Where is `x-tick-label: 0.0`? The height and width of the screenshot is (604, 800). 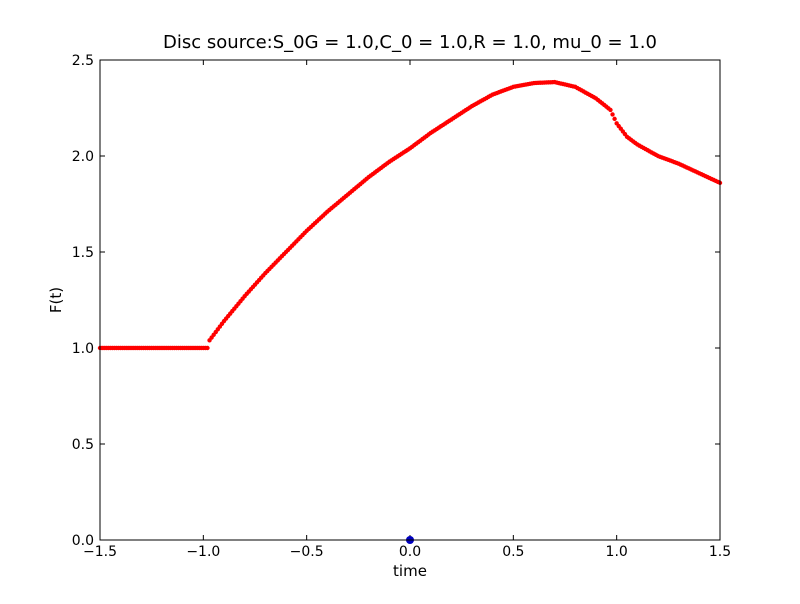
x-tick-label: 0.0 is located at coordinates (410, 552).